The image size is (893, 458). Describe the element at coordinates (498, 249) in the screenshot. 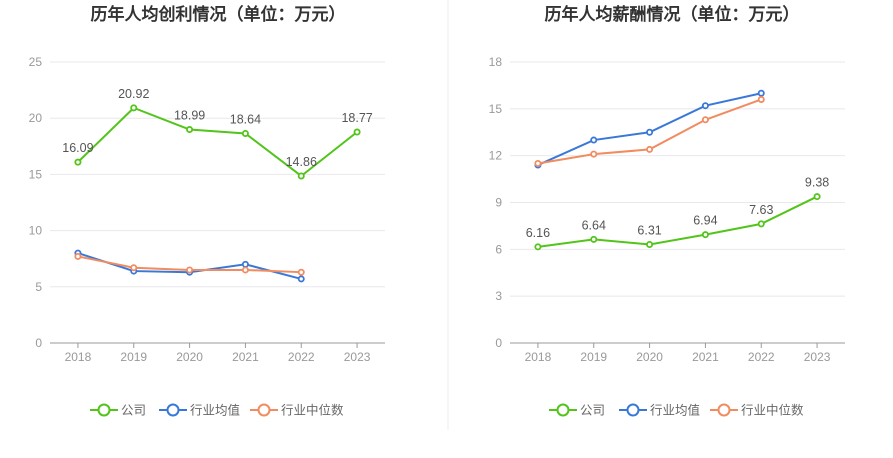

I see `y-tick-label: 6` at that location.